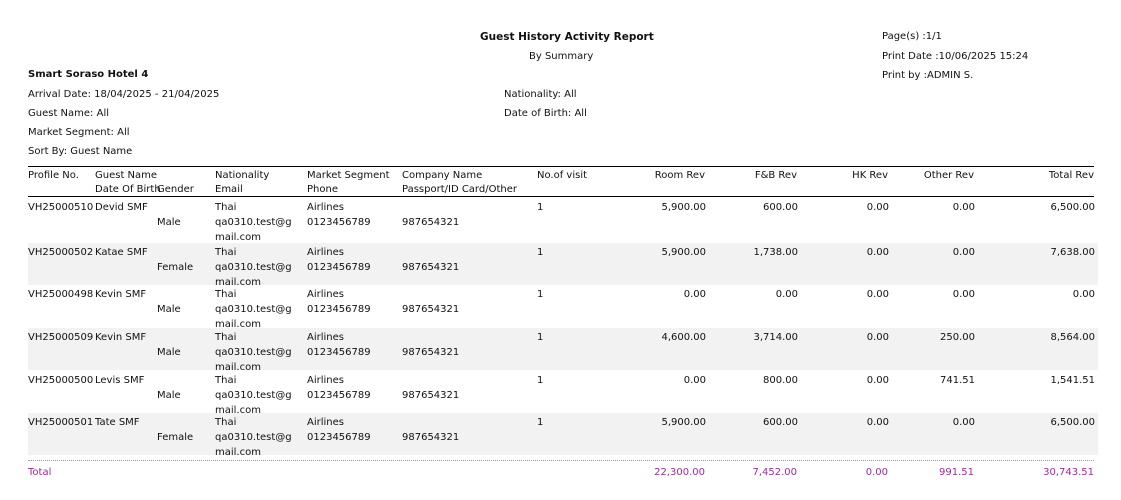  I want to click on page-count: Page(s) :1/1, so click(912, 36).